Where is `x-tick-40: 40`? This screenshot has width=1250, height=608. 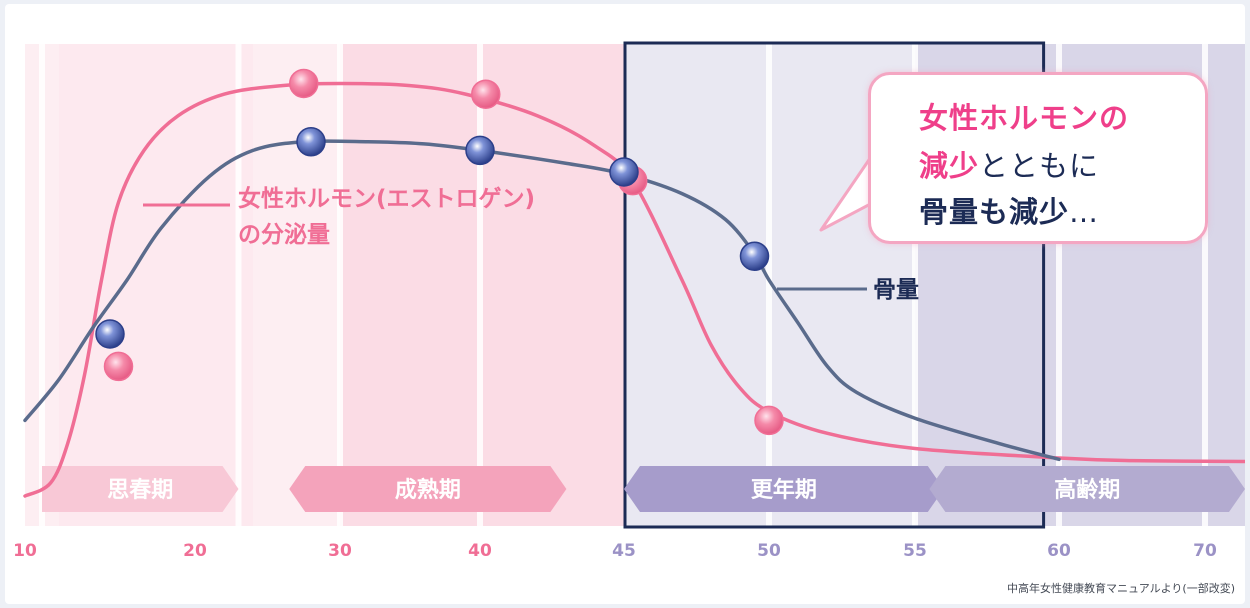 x-tick-40: 40 is located at coordinates (480, 551).